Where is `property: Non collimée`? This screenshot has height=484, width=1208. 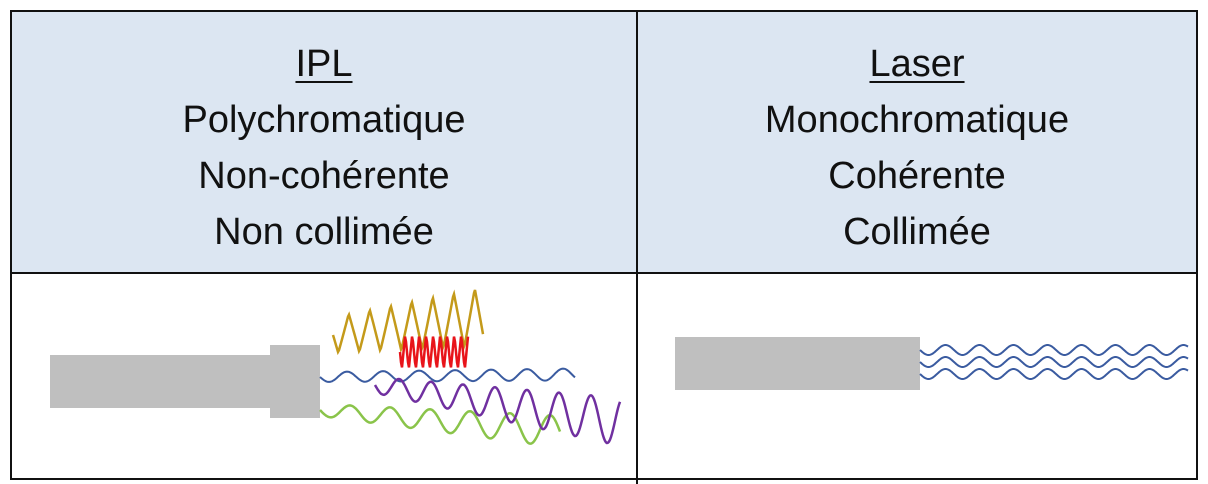 property: Non collimée is located at coordinates (324, 232).